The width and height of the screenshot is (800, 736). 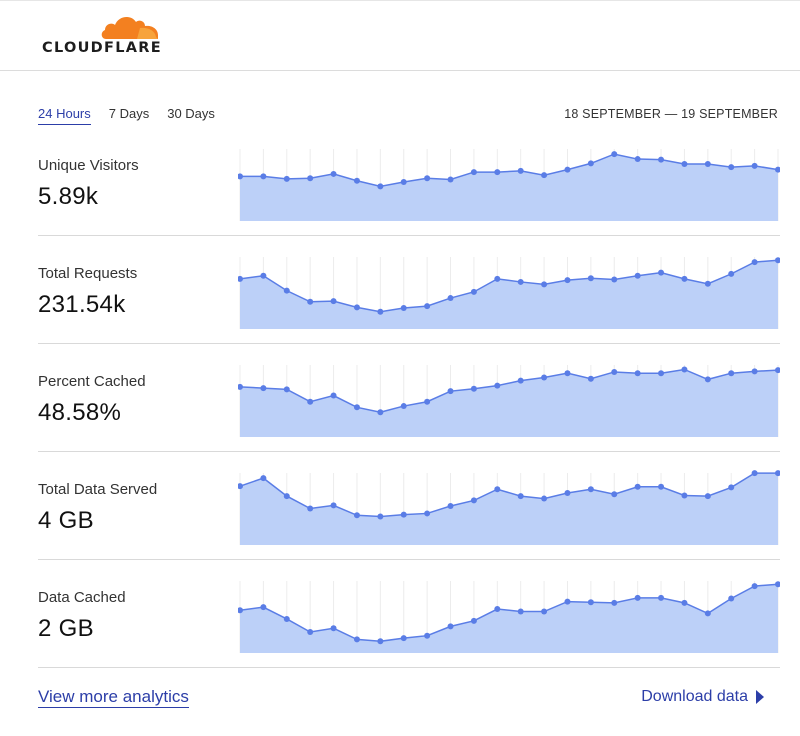 What do you see at coordinates (509, 614) in the screenshot?
I see `data-cached-sparkline` at bounding box center [509, 614].